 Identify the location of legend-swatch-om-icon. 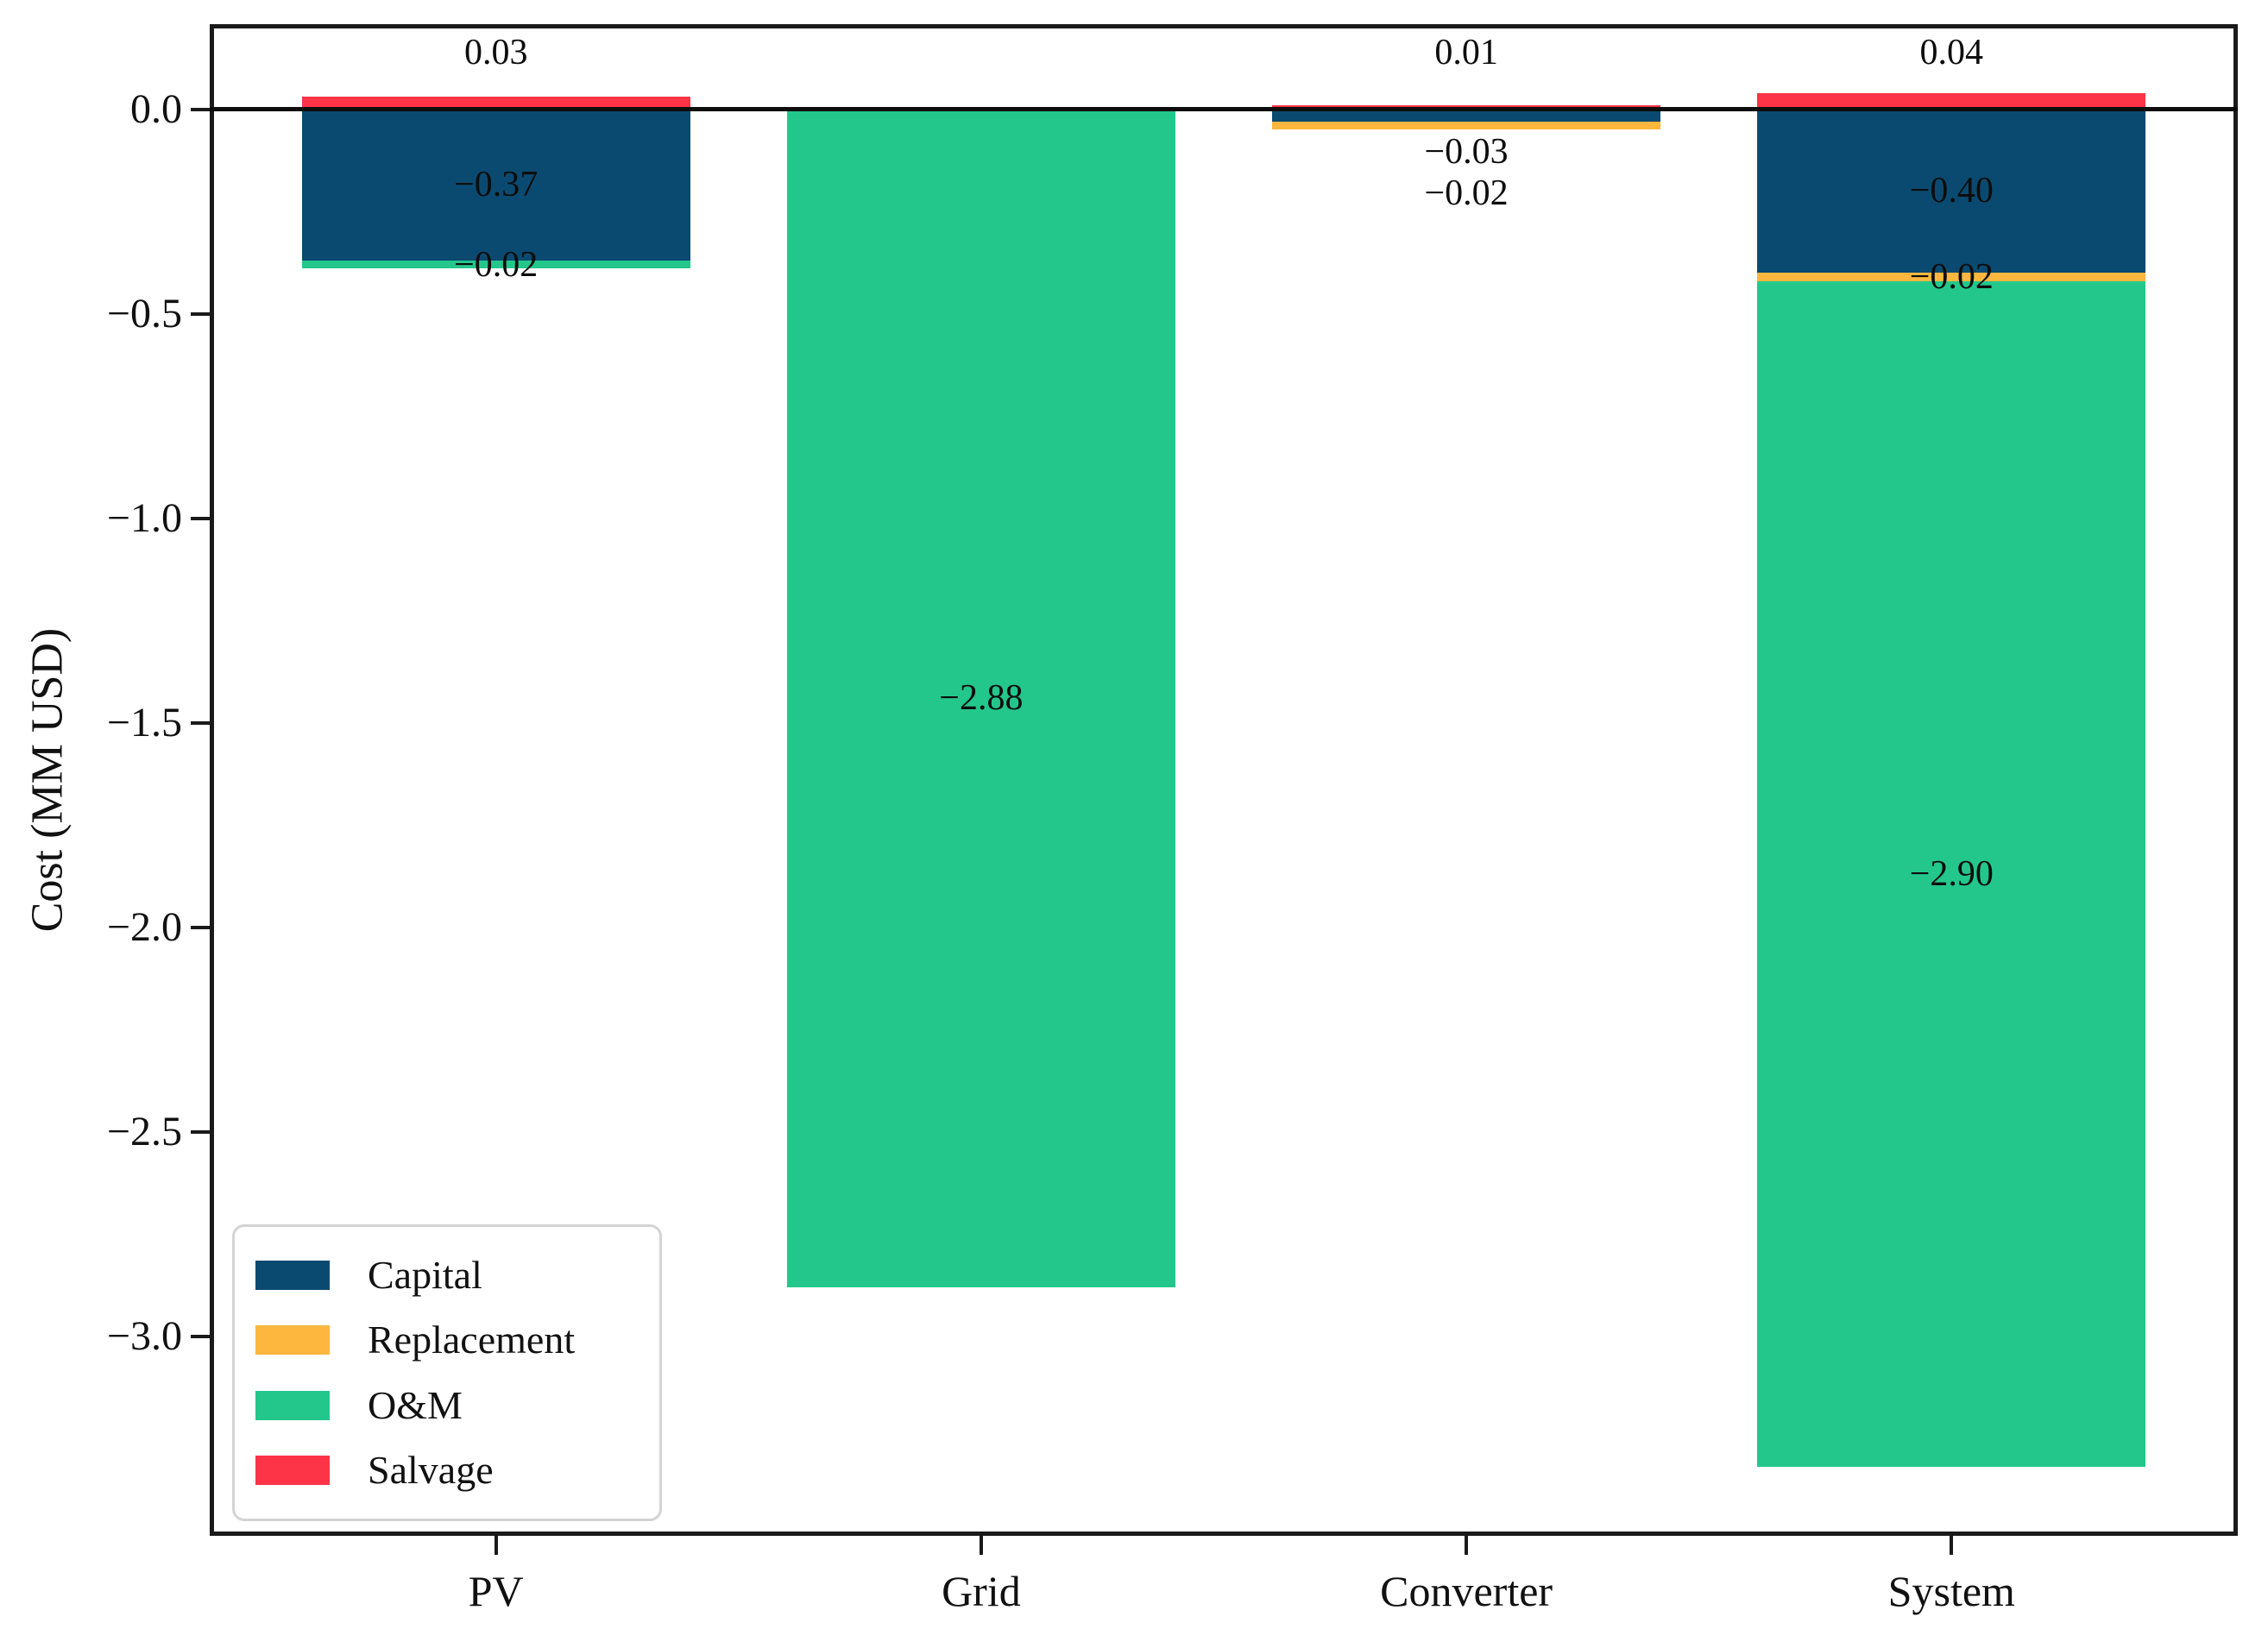
(292, 1405).